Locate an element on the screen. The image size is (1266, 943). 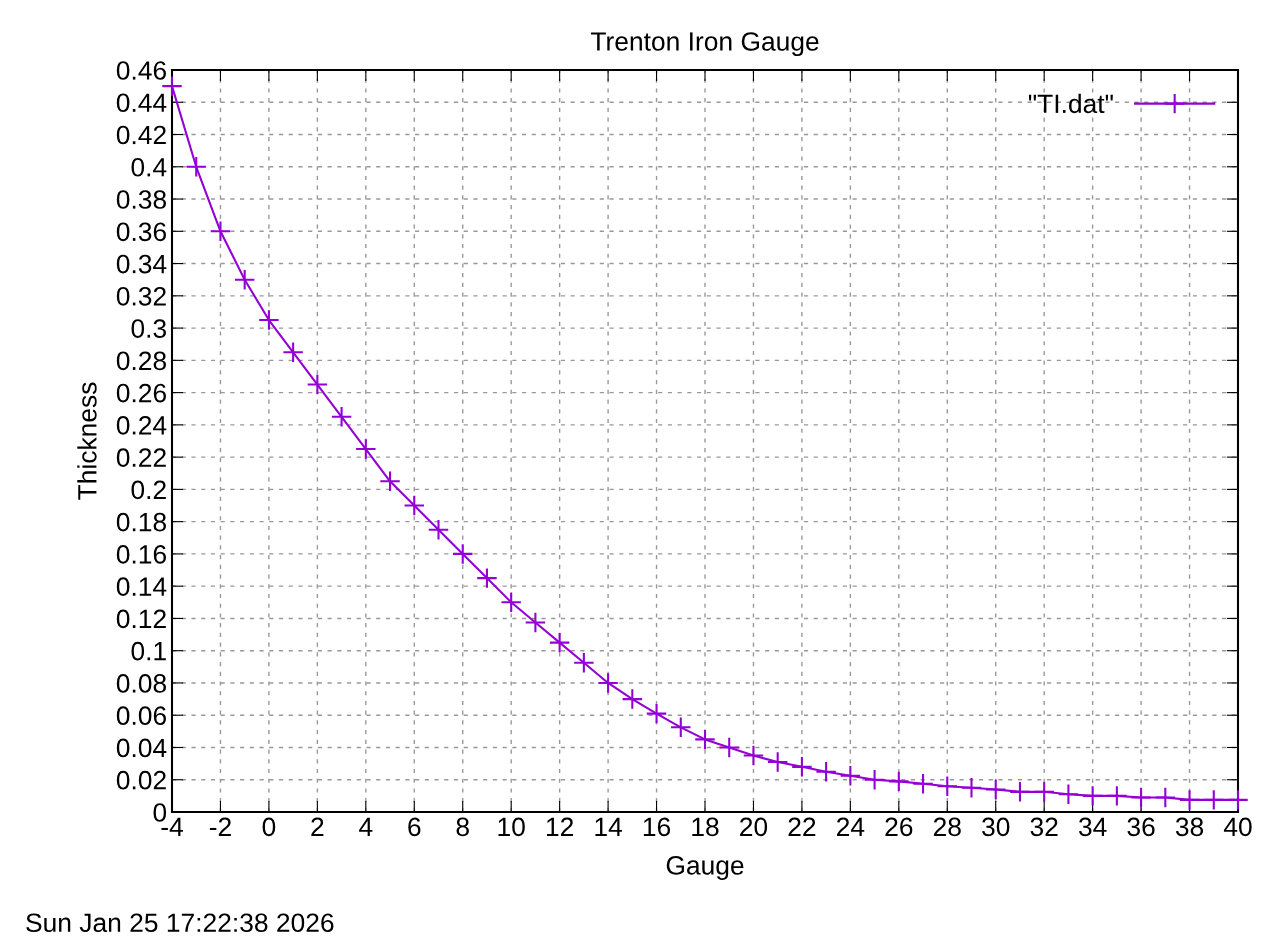
y-tick-label: 0.28 is located at coordinates (141, 361).